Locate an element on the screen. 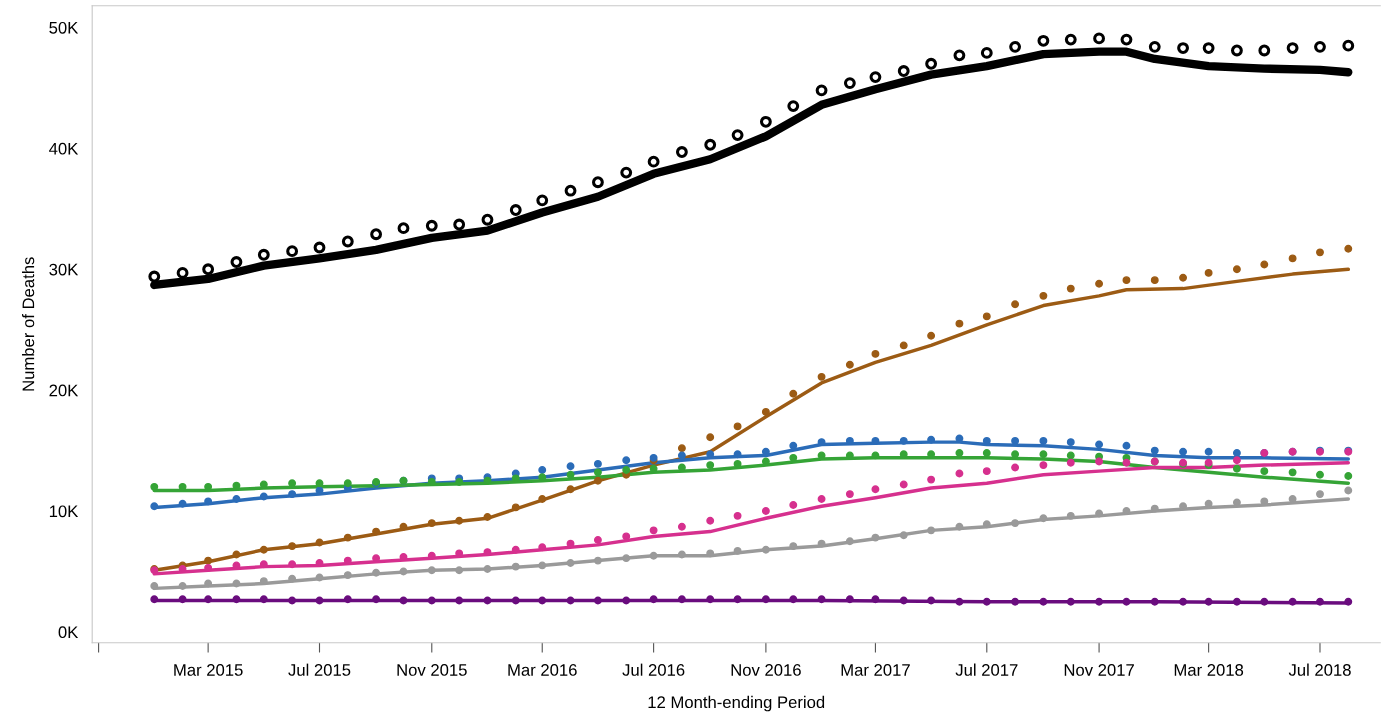 This screenshot has width=1397, height=719. x-axis-title: 12 Month-ending Period is located at coordinates (736, 703).